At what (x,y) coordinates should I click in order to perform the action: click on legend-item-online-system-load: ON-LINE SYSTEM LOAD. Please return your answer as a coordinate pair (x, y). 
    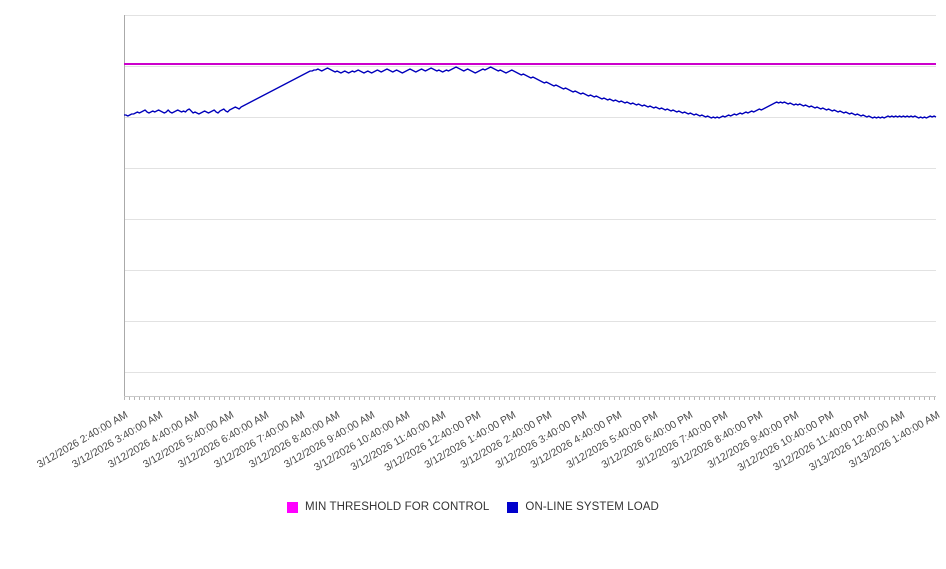
    Looking at the image, I should click on (583, 507).